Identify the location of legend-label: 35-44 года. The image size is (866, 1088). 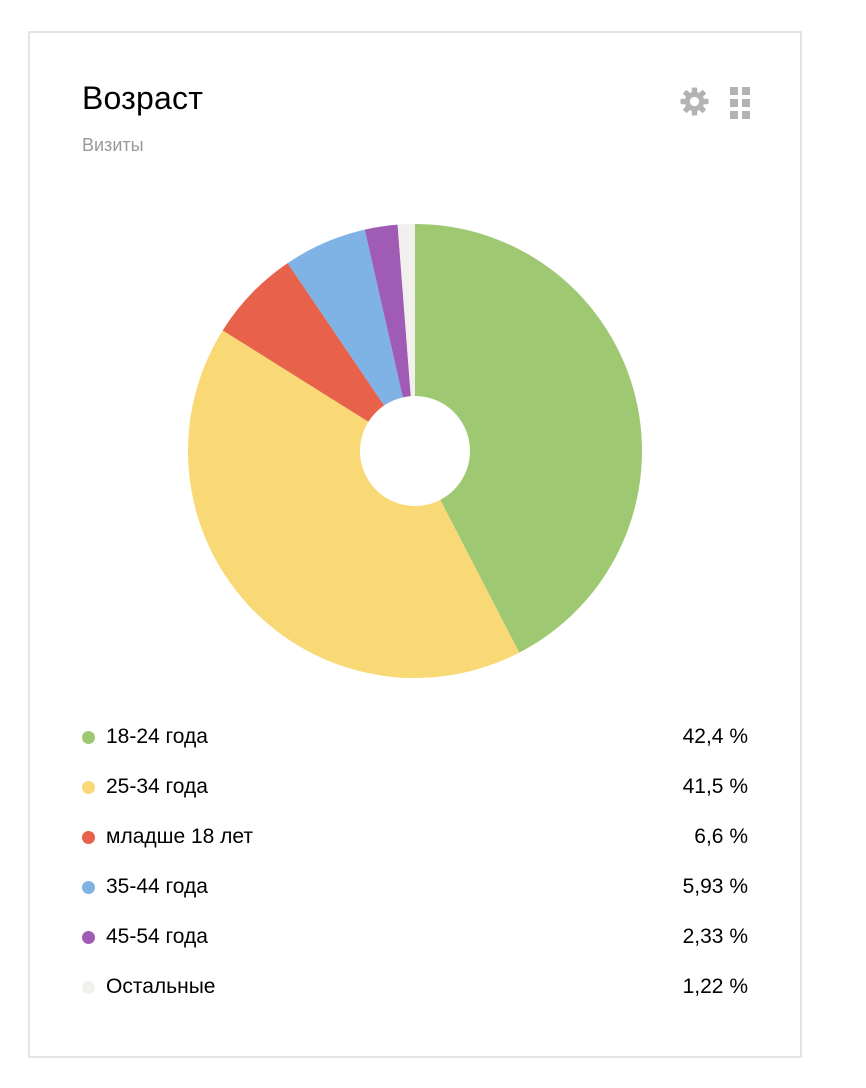
(157, 886).